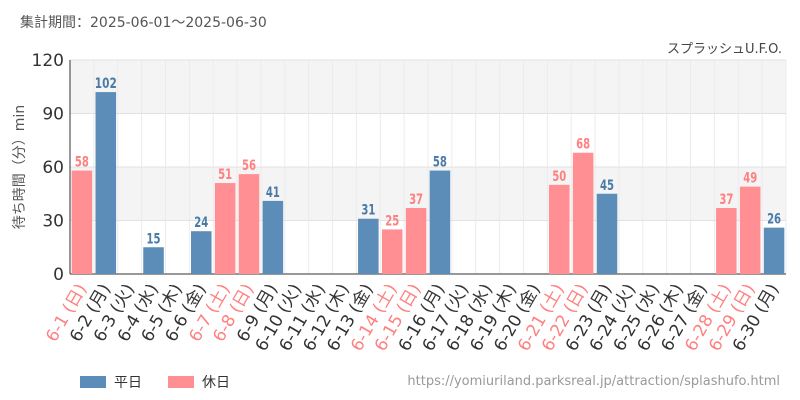 The width and height of the screenshot is (800, 400). What do you see at coordinates (607, 186) in the screenshot?
I see `data-label: 45` at bounding box center [607, 186].